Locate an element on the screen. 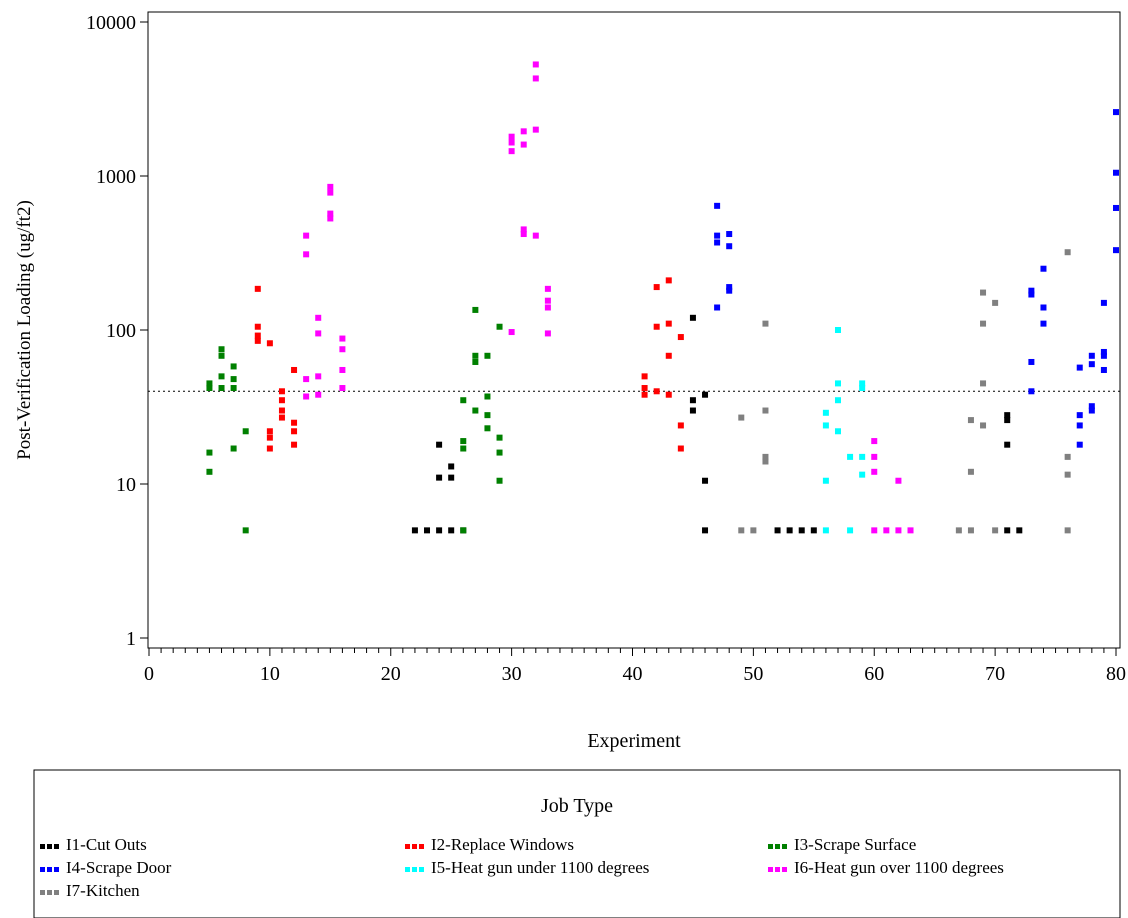 This screenshot has width=1128, height=918. y-tick-label: 1000 is located at coordinates (116, 177).